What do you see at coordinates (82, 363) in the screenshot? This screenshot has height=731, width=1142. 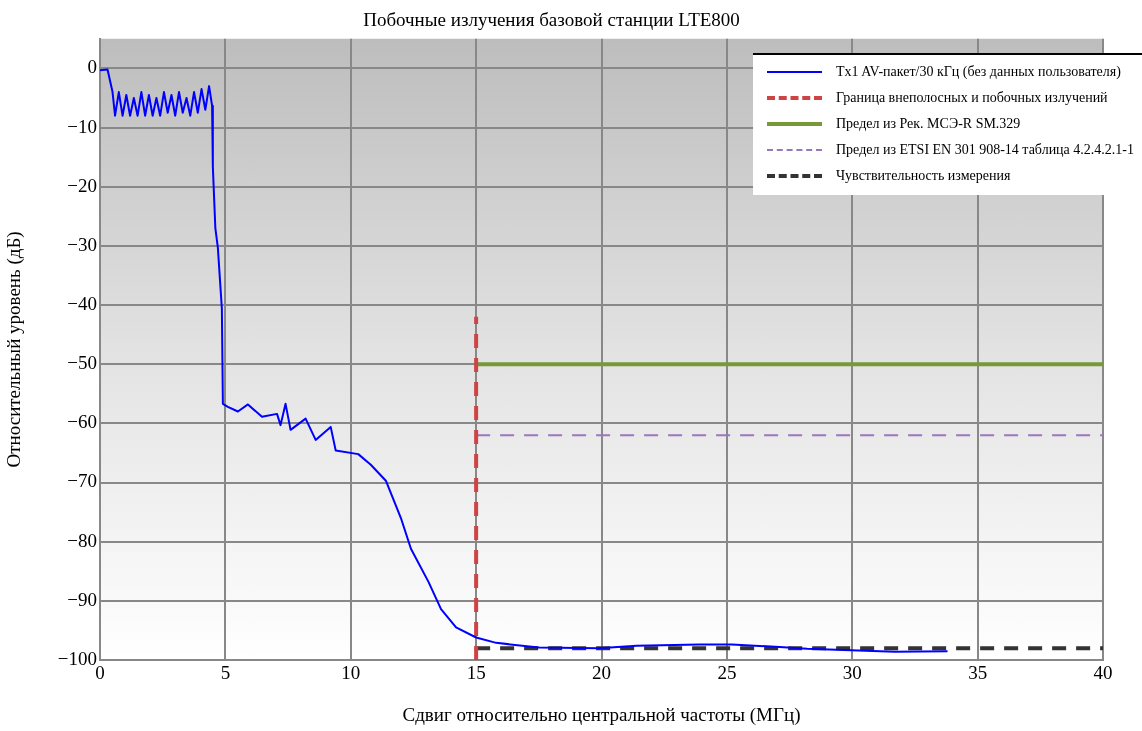 I see `y-tick-label: −50` at bounding box center [82, 363].